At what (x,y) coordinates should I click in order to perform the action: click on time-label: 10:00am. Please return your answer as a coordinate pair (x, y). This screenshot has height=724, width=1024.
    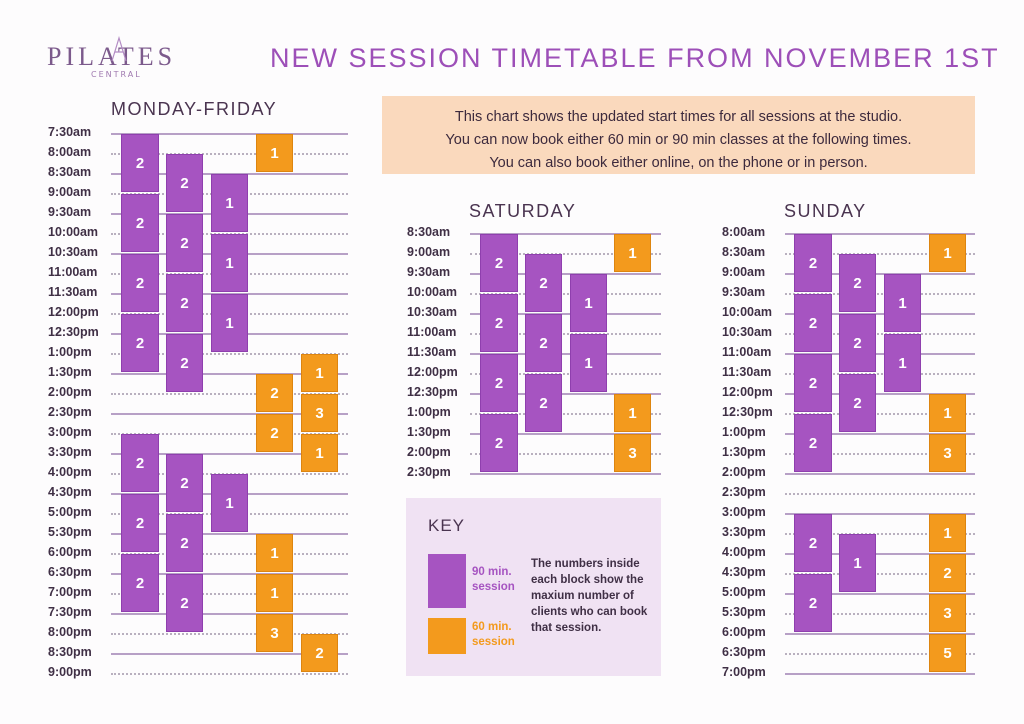
    Looking at the image, I should click on (73, 232).